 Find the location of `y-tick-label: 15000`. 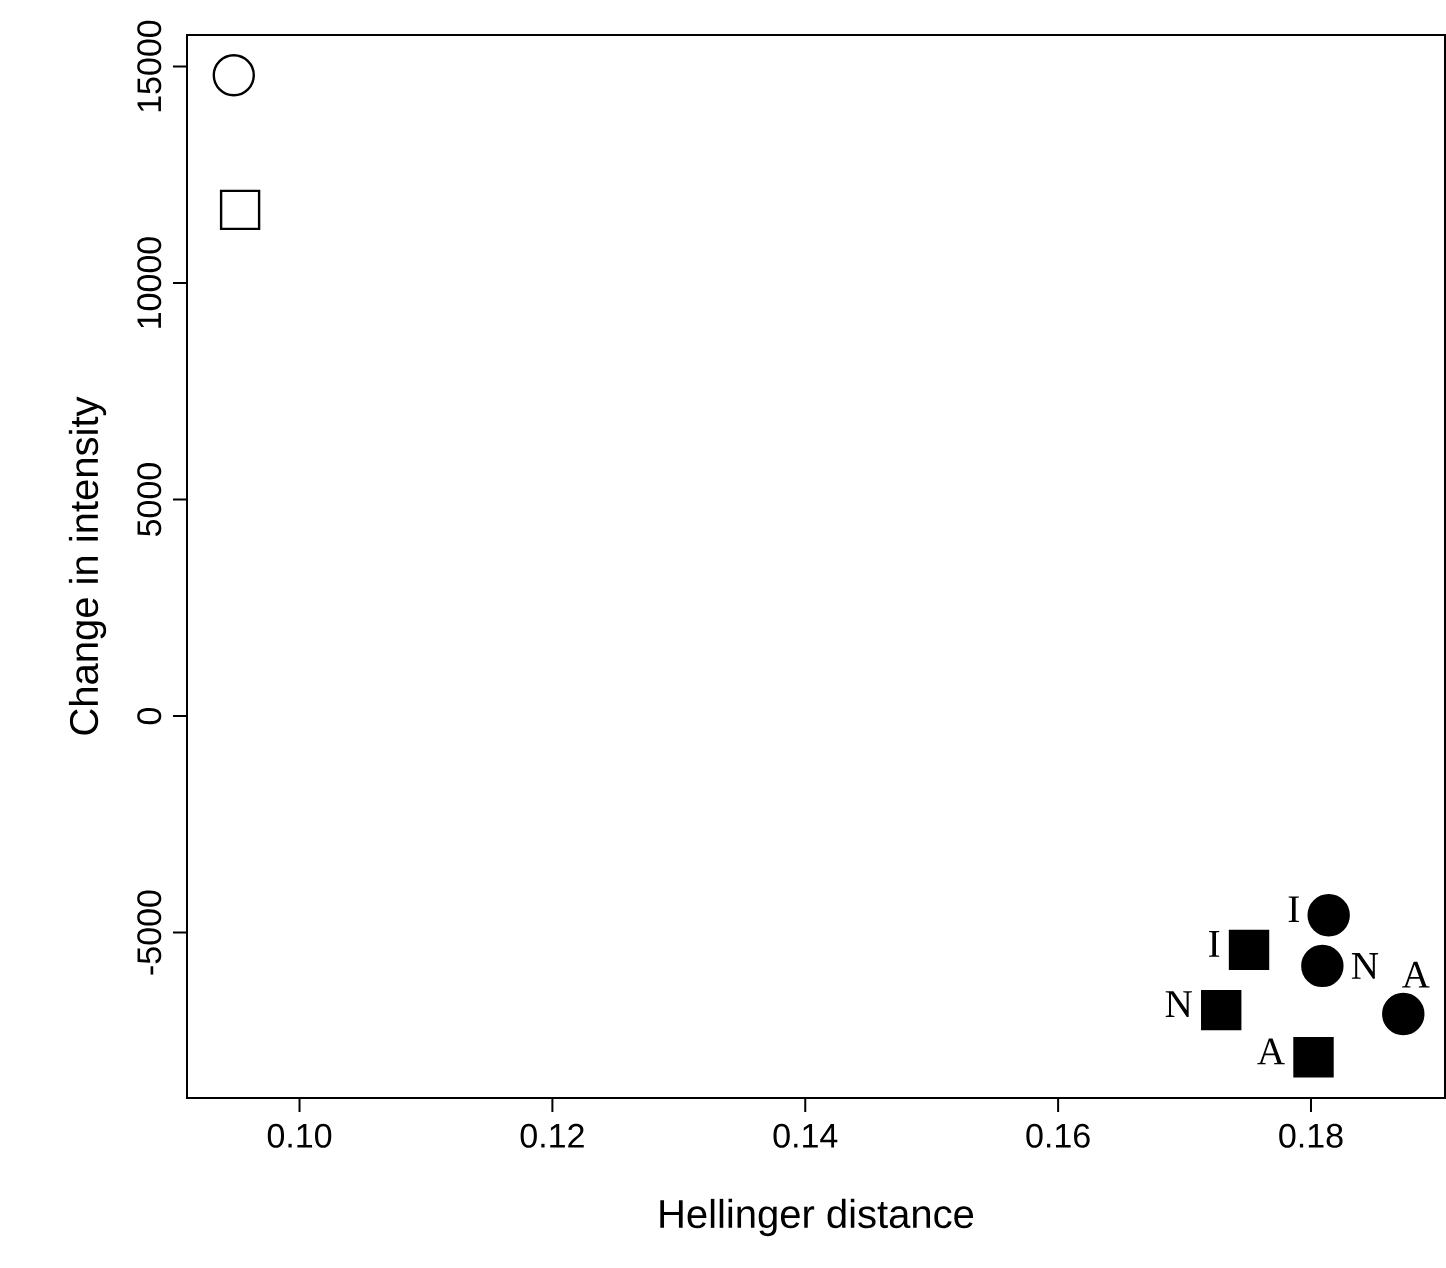

y-tick-label: 15000 is located at coordinates (149, 66).